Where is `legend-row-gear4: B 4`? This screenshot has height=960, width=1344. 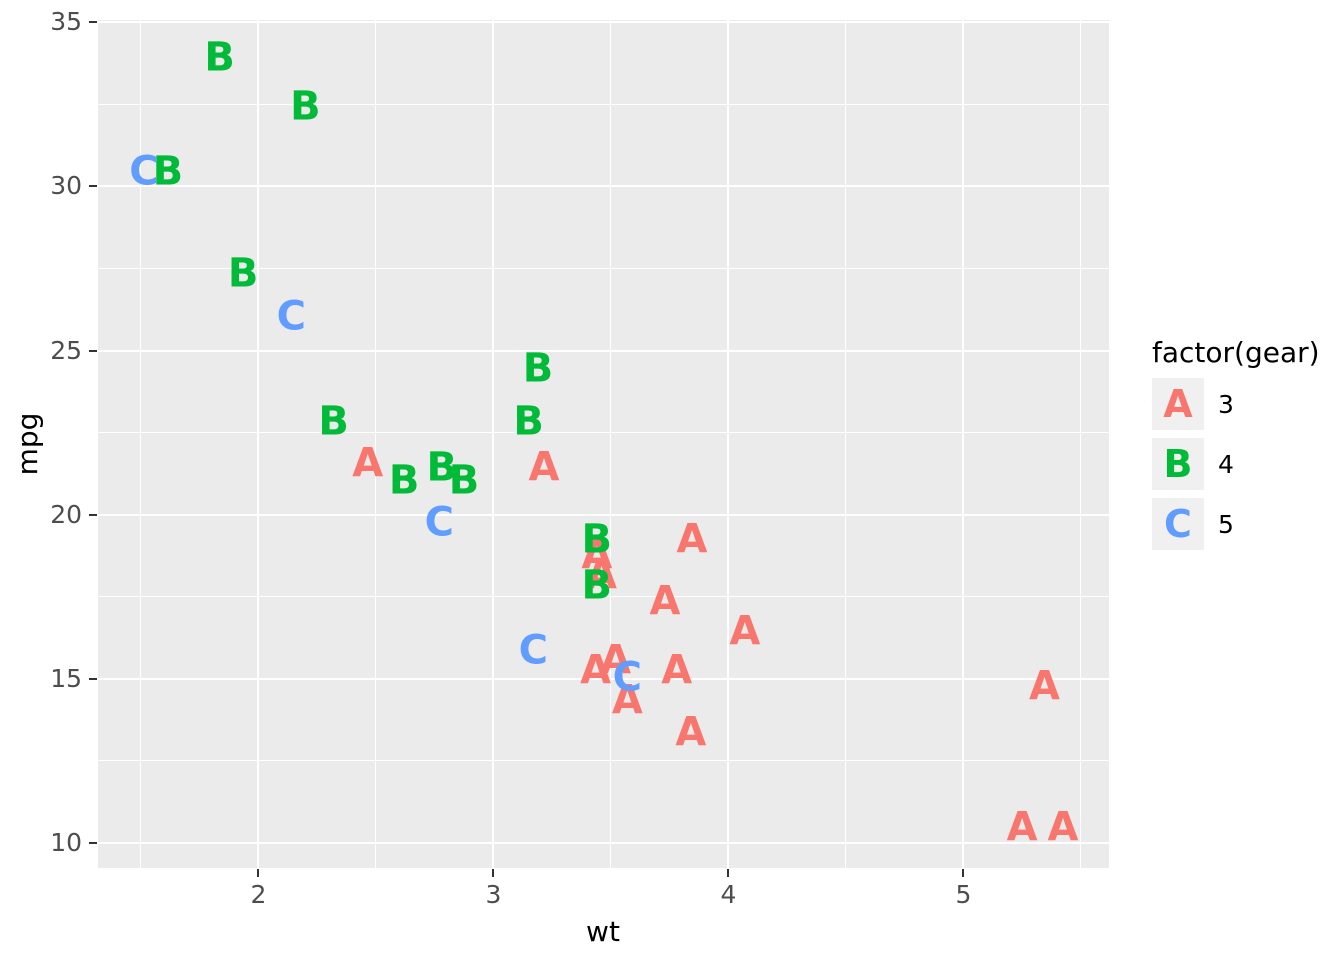 legend-row-gear4: B 4 is located at coordinates (1236, 464).